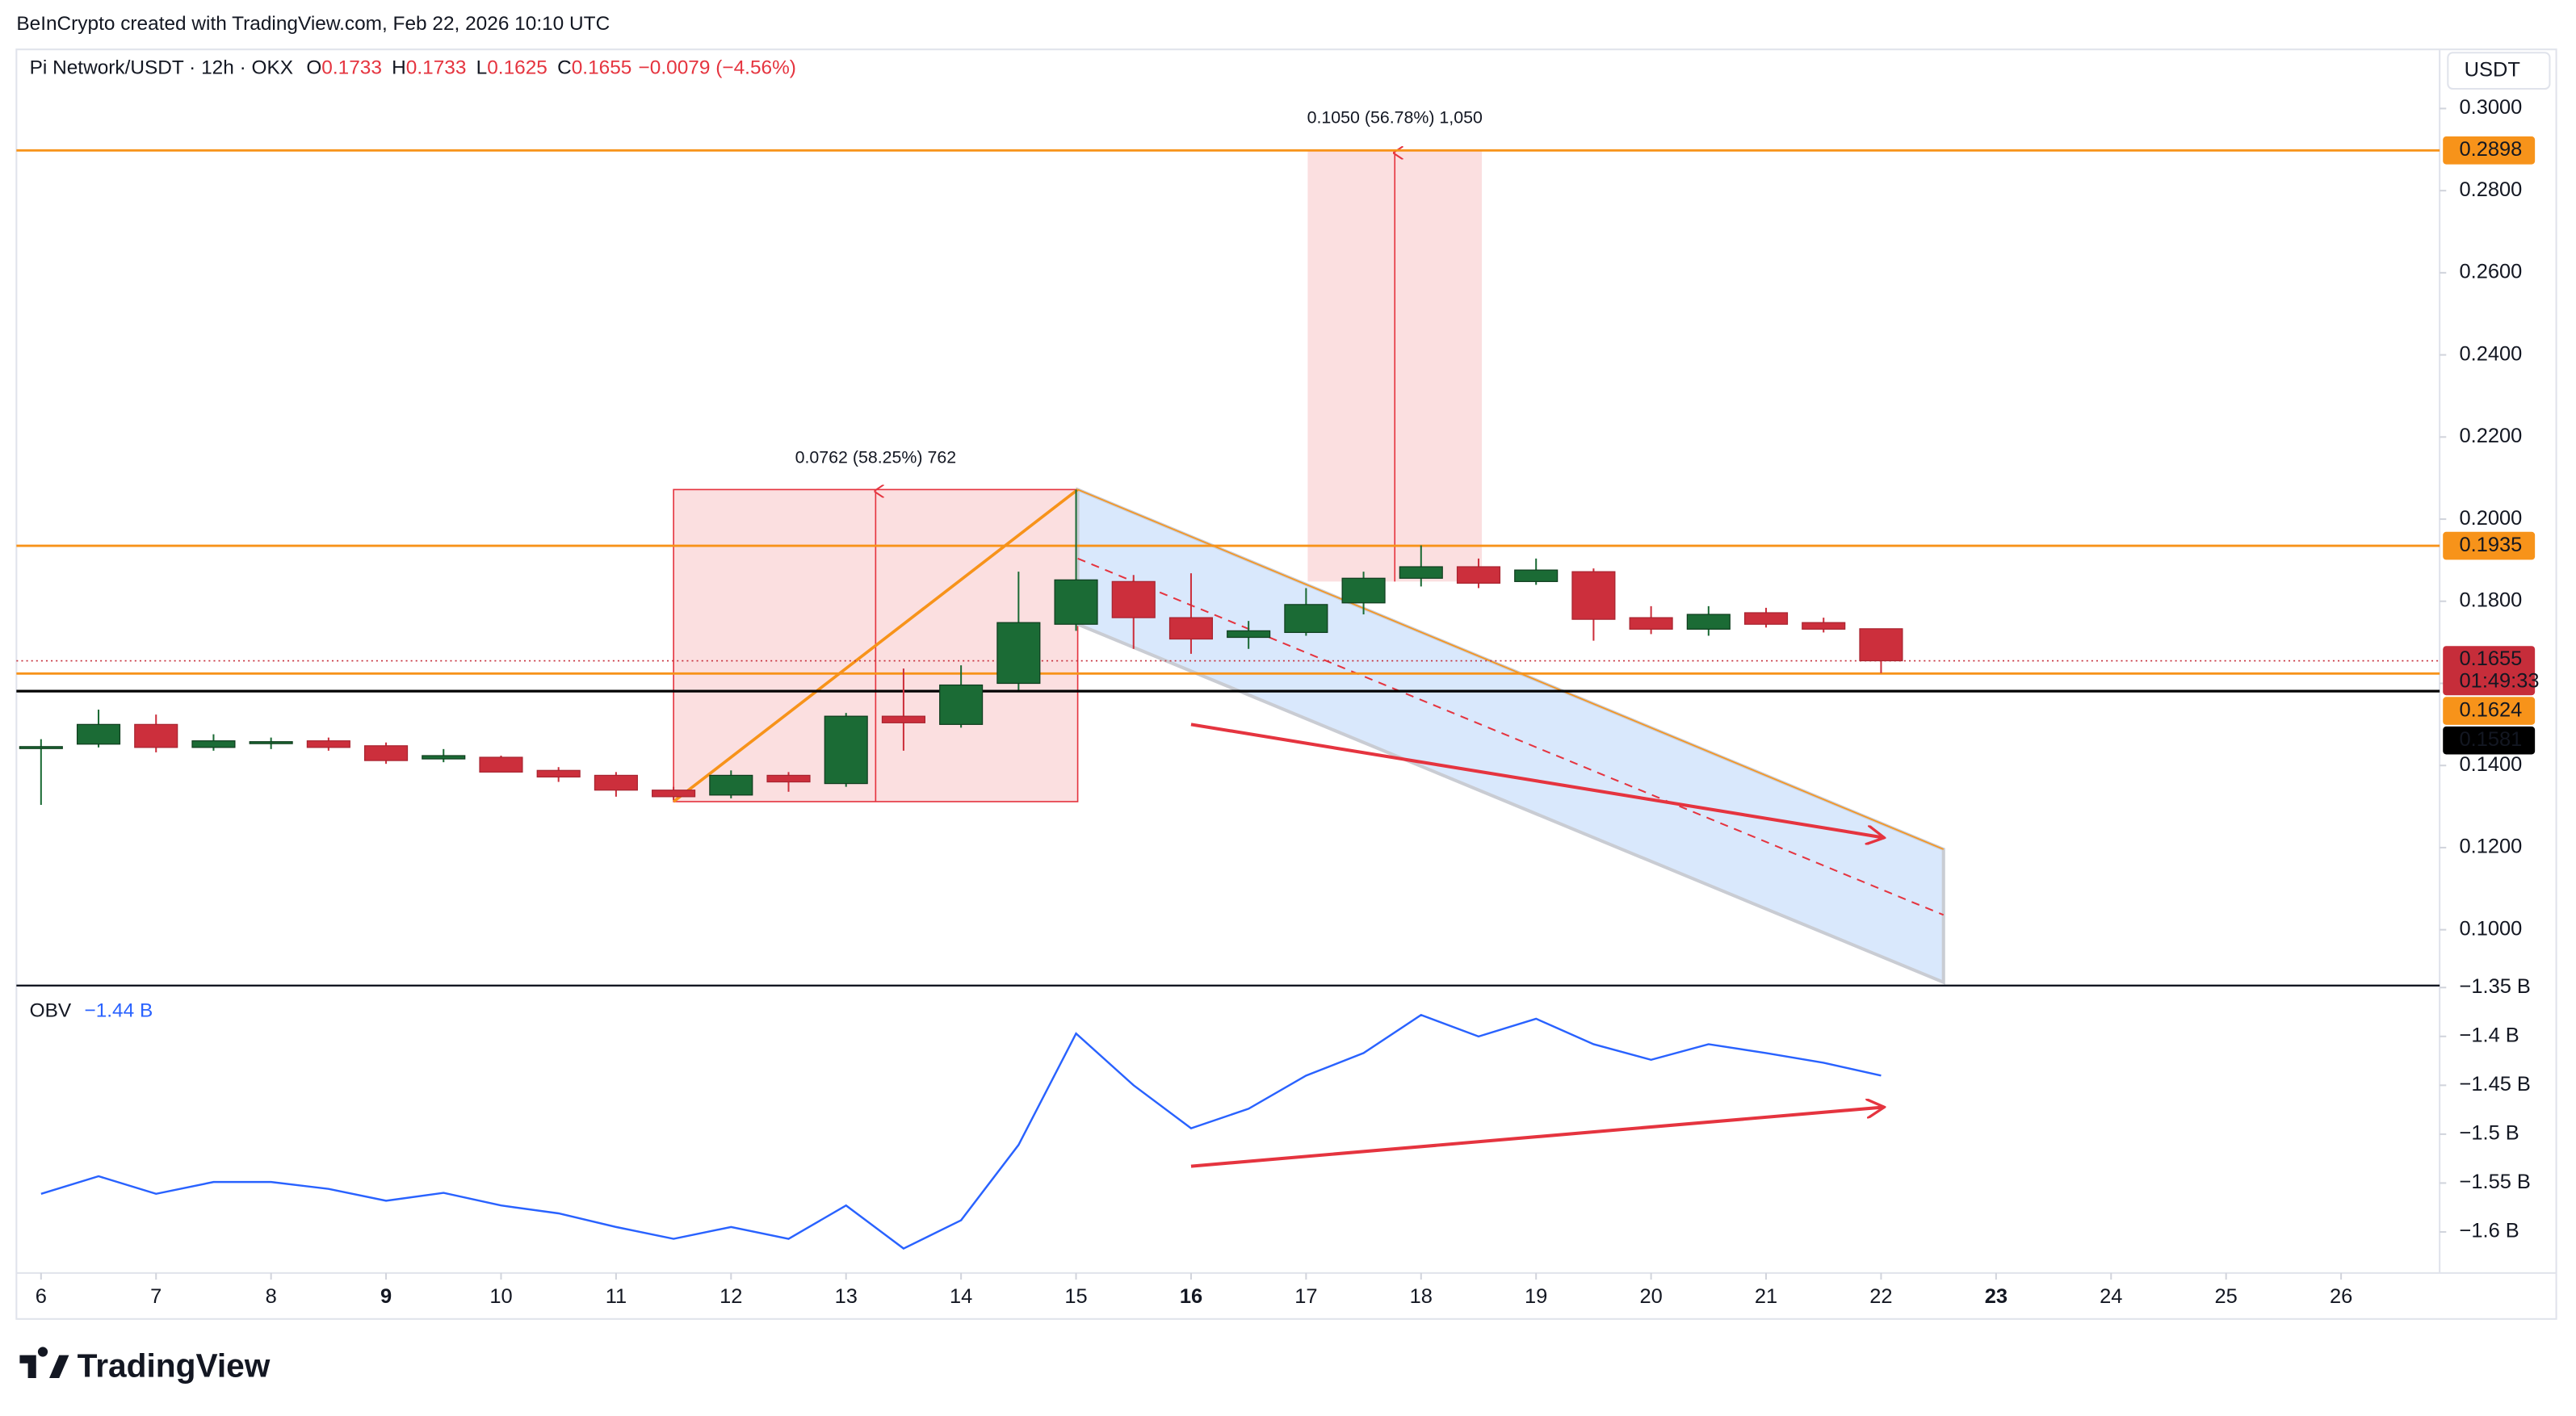  What do you see at coordinates (2491, 272) in the screenshot?
I see `y-tick-label: 0.2600` at bounding box center [2491, 272].